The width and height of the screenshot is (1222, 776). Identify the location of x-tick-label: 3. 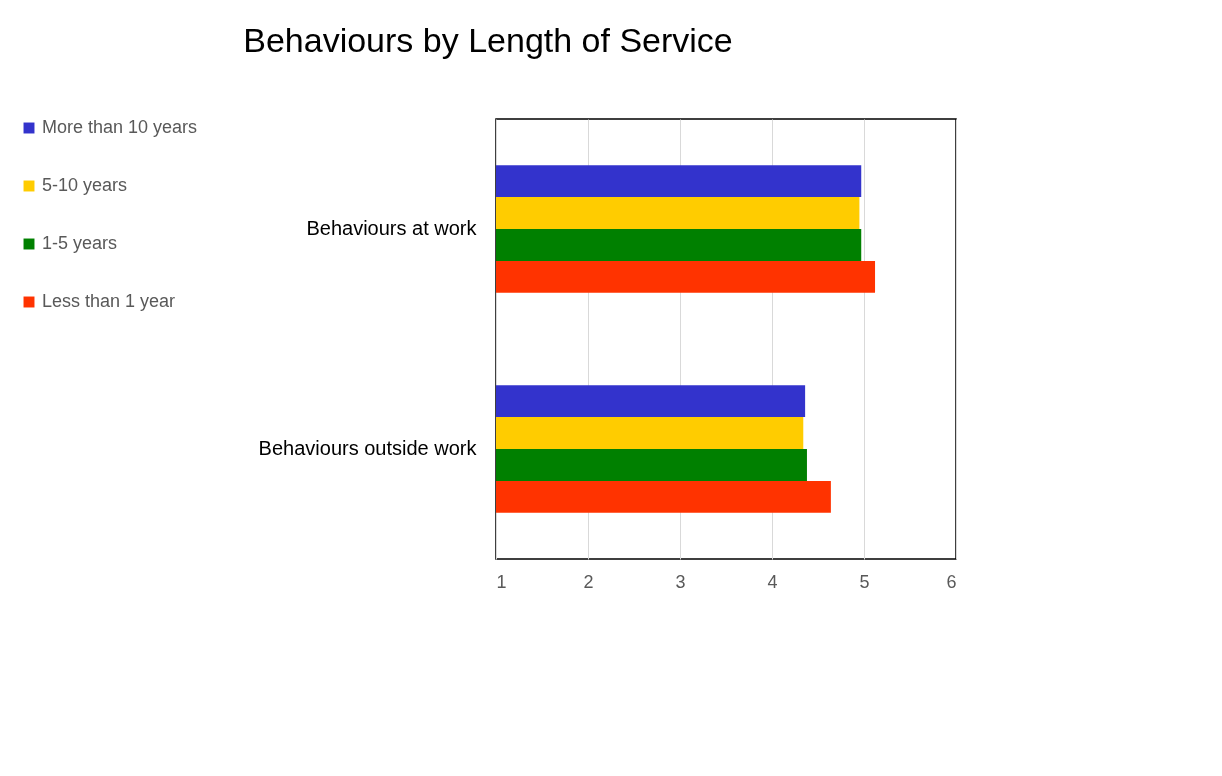
(680, 581).